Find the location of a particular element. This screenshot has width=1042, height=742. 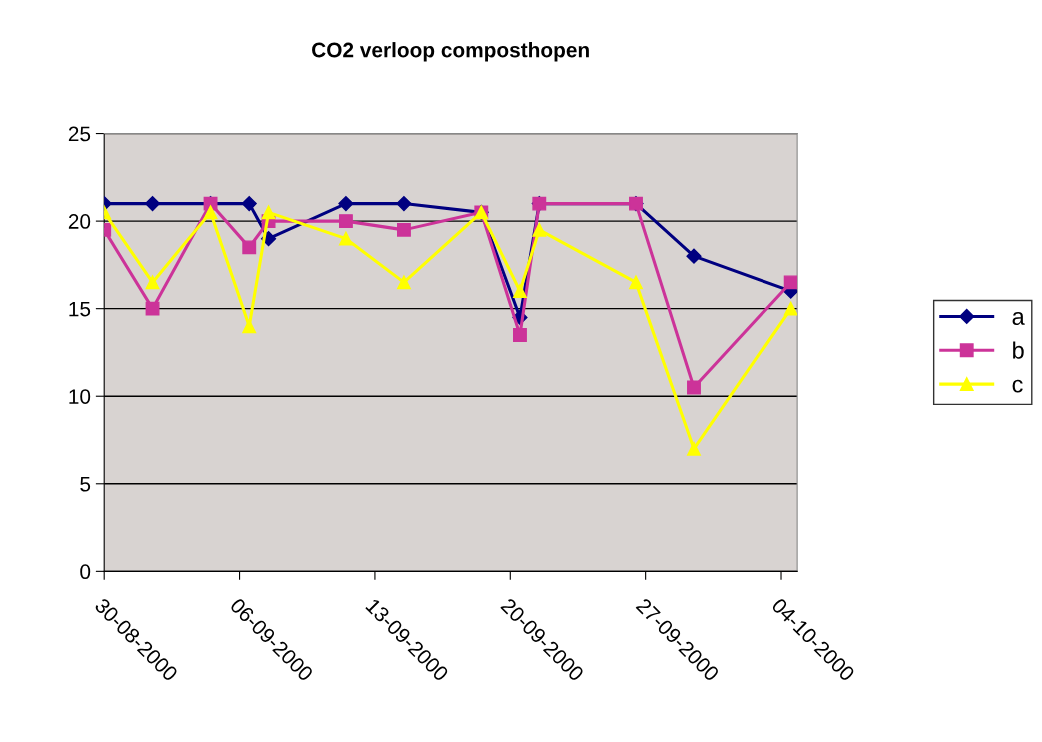

legend-label: b is located at coordinates (1018, 350).